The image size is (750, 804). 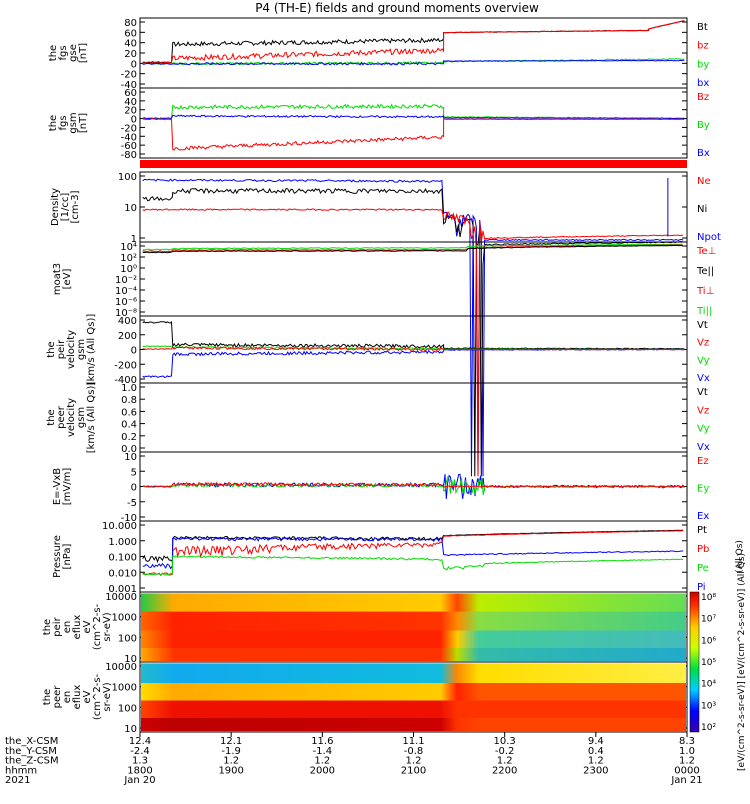 What do you see at coordinates (63, 122) in the screenshot?
I see `y-axis-label: fgs` at bounding box center [63, 122].